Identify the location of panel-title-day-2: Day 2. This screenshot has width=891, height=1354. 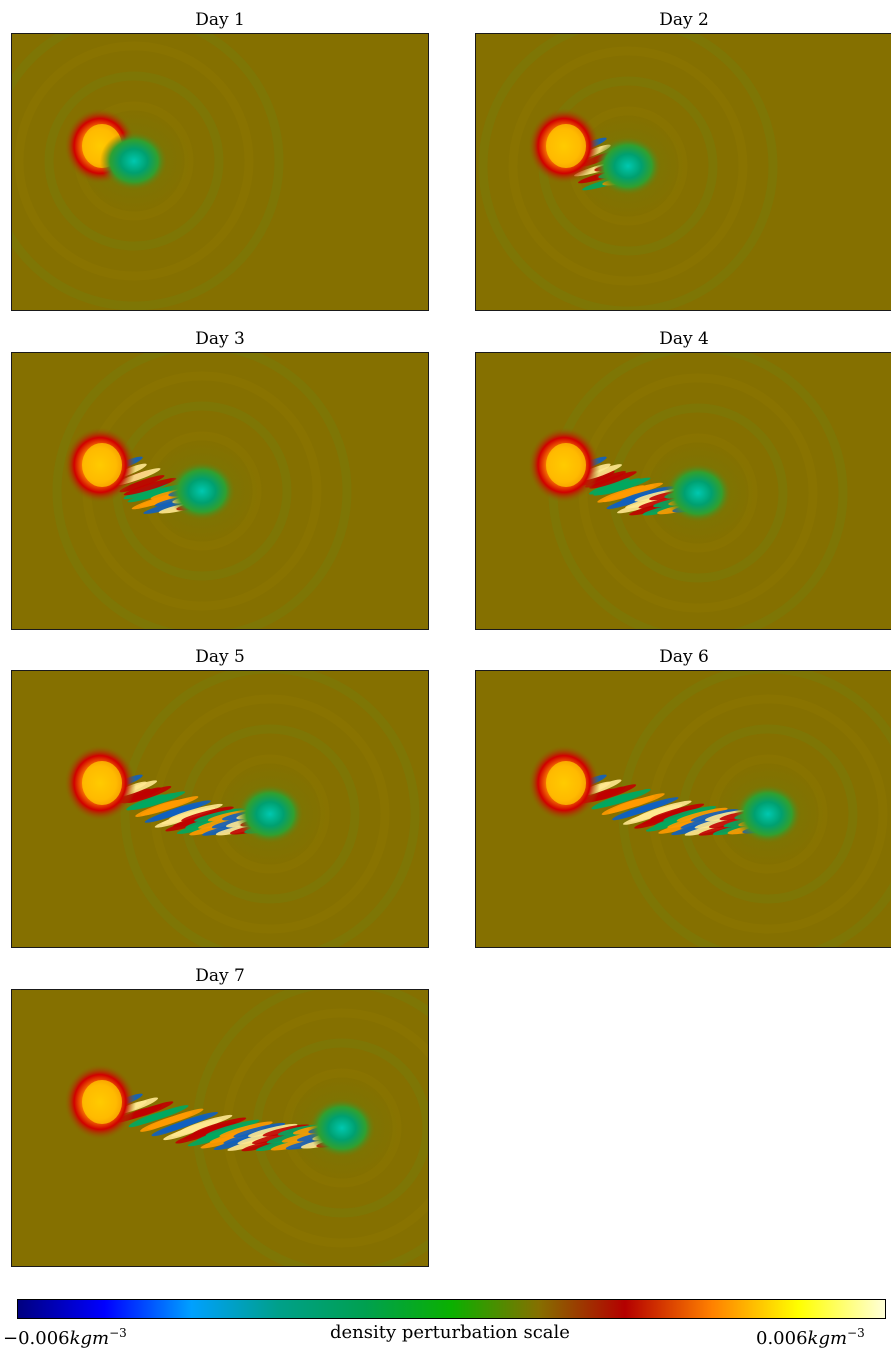
(684, 20).